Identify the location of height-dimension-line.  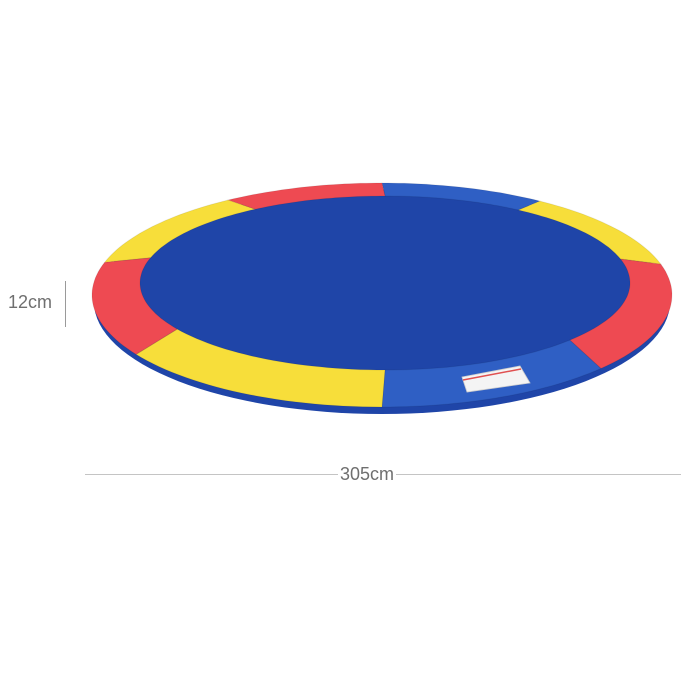
(65, 304).